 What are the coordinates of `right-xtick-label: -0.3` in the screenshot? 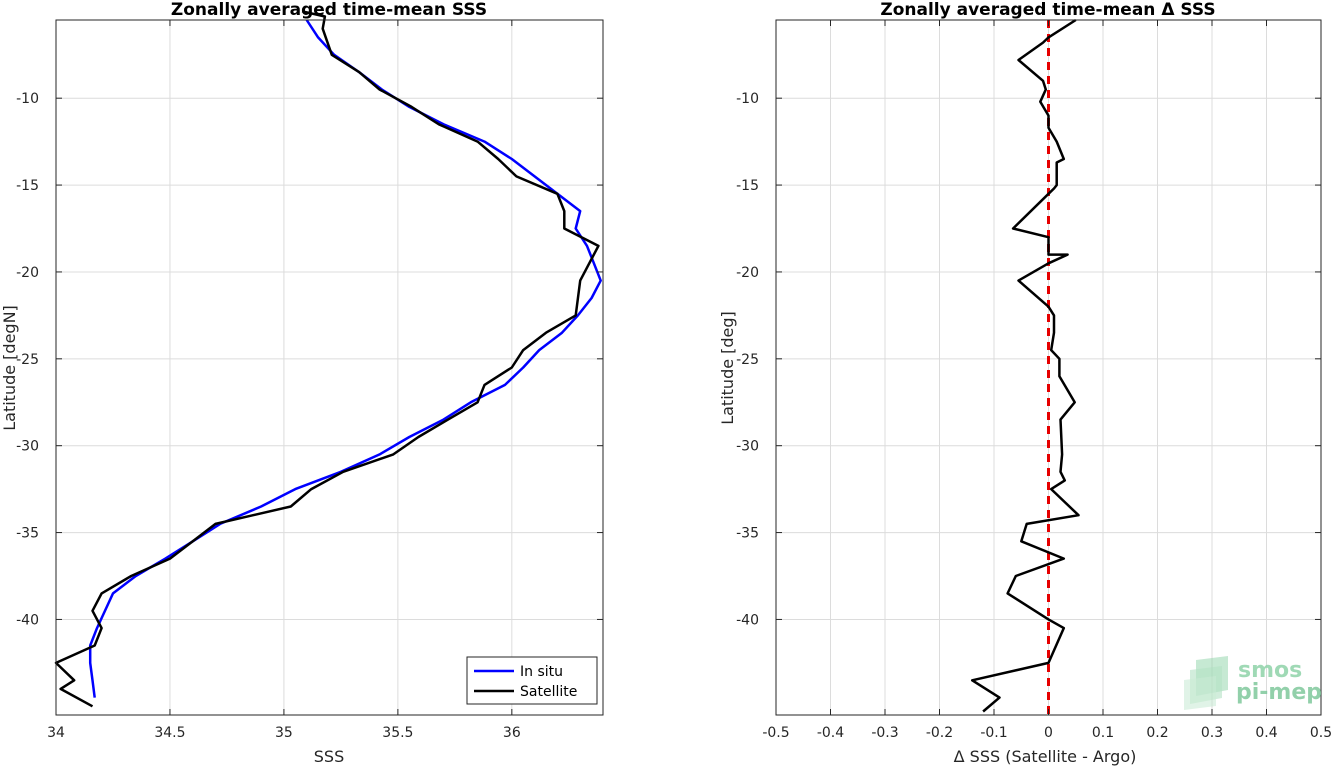 It's located at (884, 733).